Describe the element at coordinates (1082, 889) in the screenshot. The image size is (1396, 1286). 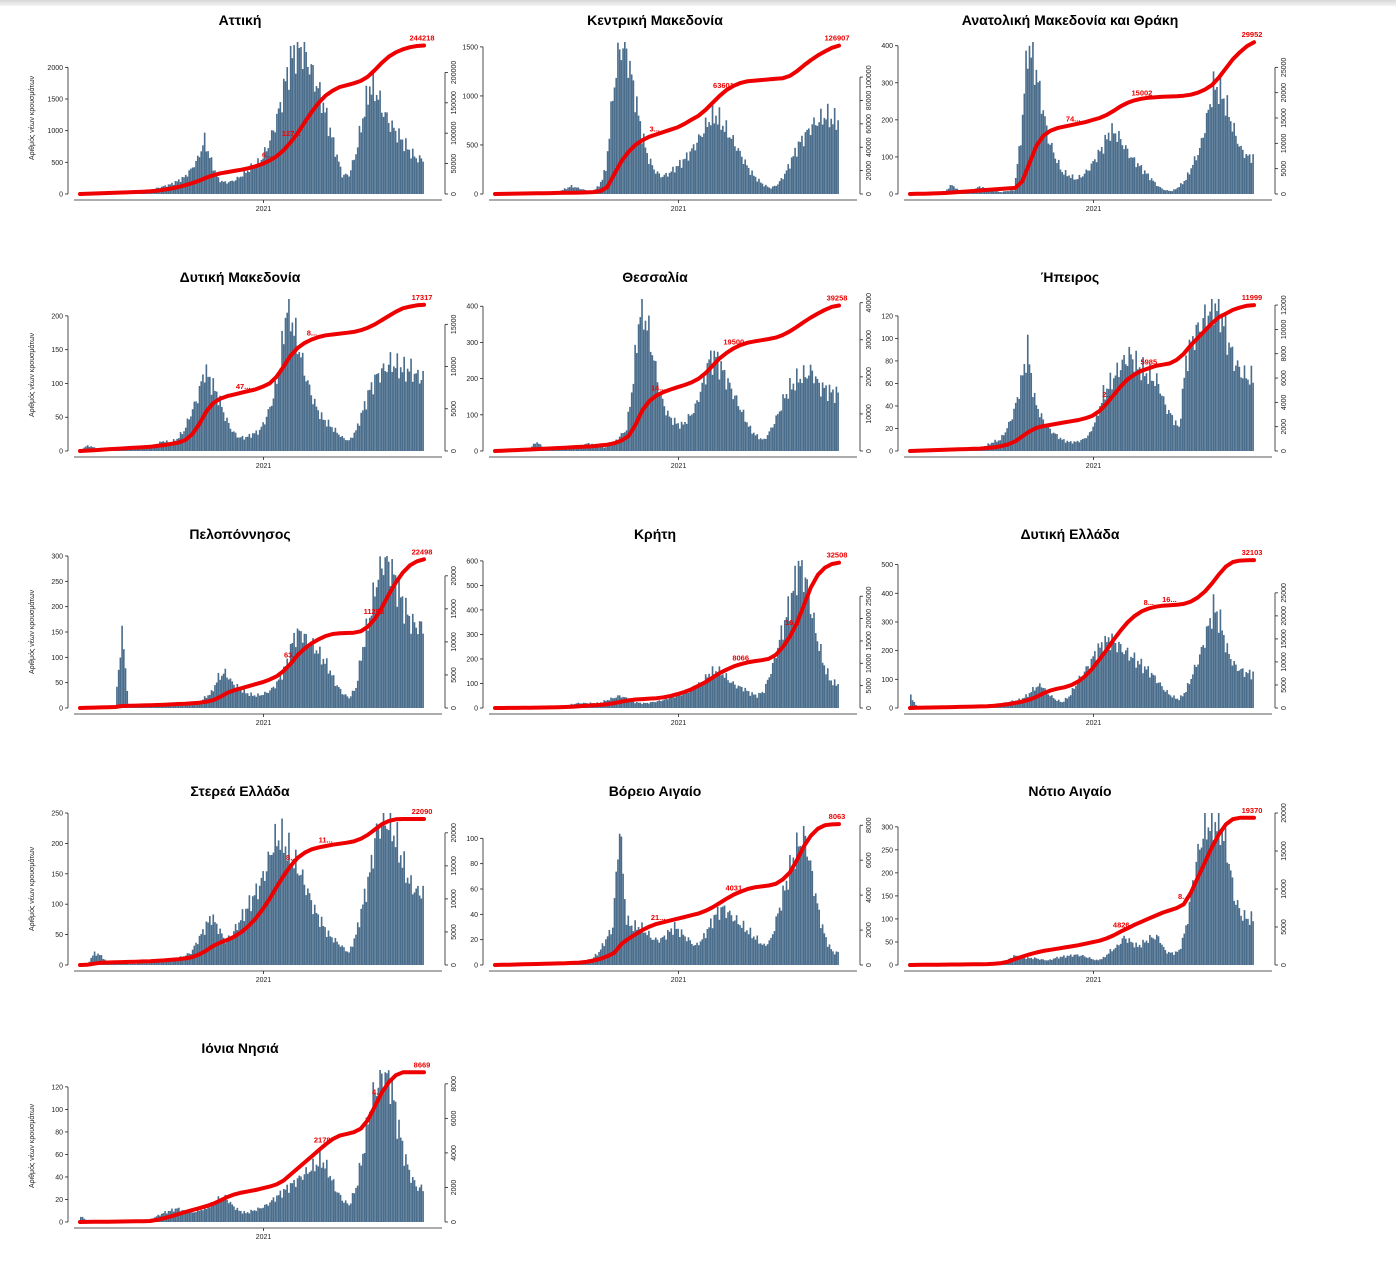
I see `bars-group` at that location.